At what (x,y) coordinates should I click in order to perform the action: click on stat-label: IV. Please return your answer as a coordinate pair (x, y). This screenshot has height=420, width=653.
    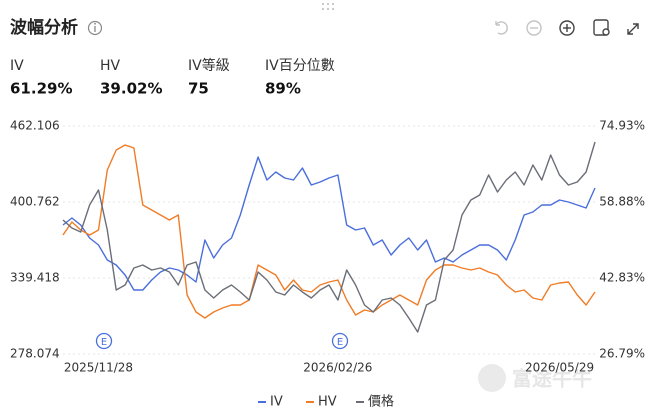
    Looking at the image, I should click on (17, 66).